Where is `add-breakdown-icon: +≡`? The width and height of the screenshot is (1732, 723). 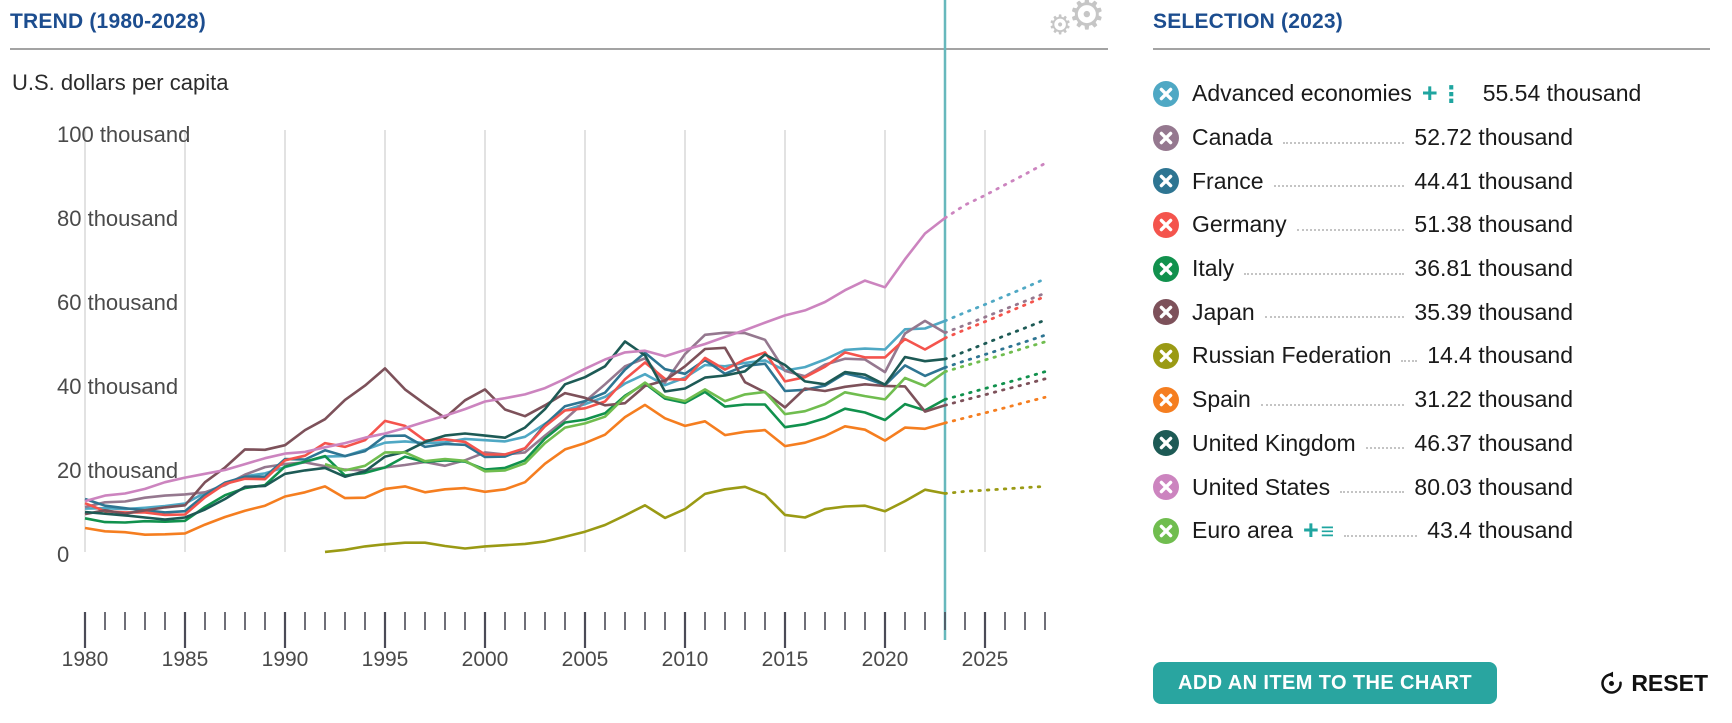
add-breakdown-icon: +≡ is located at coordinates (1319, 530).